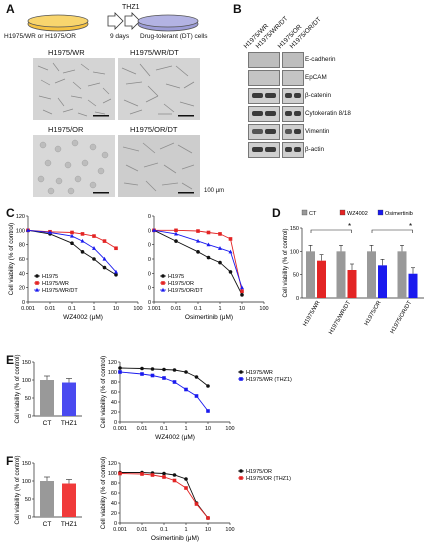 This screenshot has width=429, height=550. Describe the element at coordinates (60, 291) in the screenshot. I see `legend-label: H1975/WR/DT` at that location.